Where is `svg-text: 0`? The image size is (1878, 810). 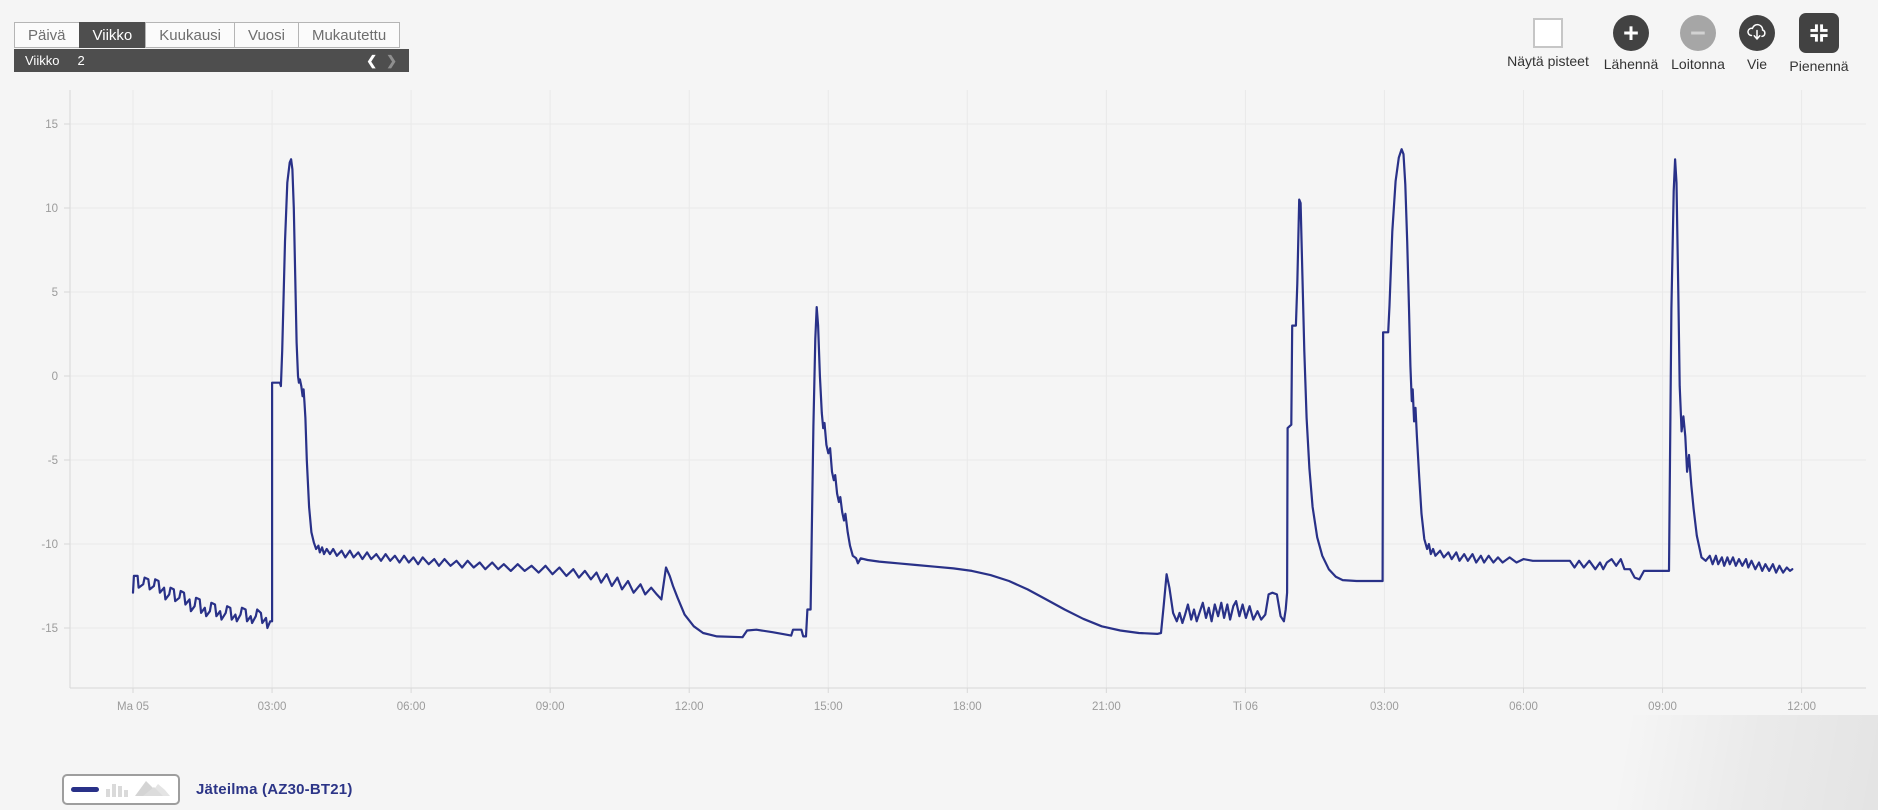 svg-text: 0 is located at coordinates (55, 377).